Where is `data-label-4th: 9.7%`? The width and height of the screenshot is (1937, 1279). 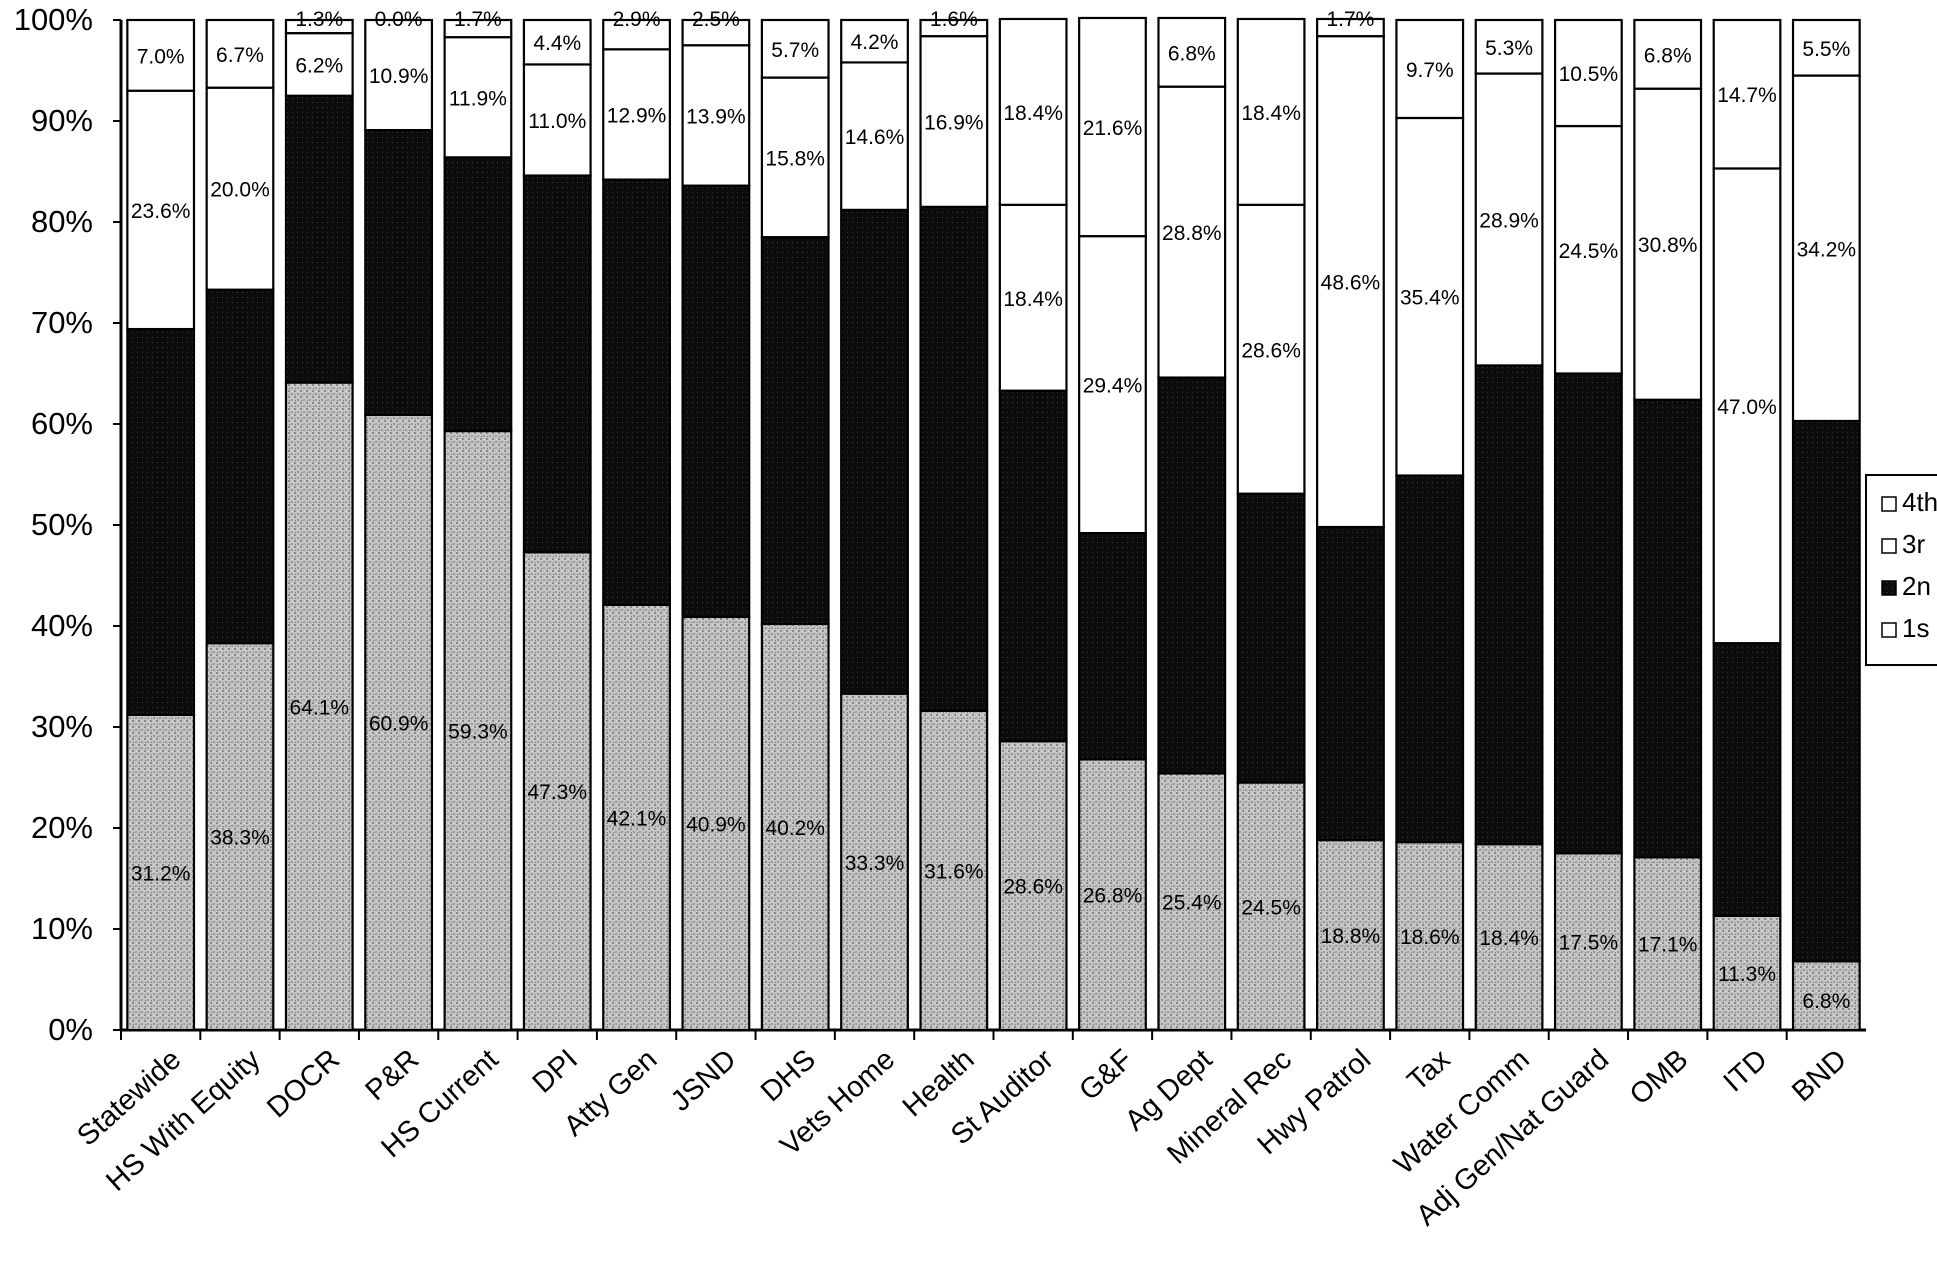
data-label-4th: 9.7% is located at coordinates (1430, 70).